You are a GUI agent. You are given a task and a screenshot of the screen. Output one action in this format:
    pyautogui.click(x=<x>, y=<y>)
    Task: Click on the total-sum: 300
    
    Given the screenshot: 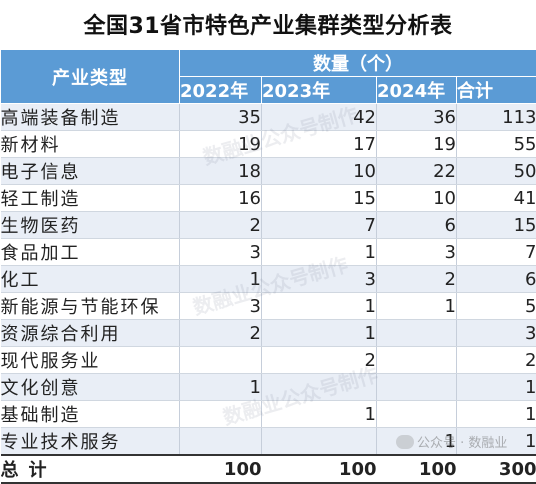 What is the action you would take?
    pyautogui.click(x=496, y=469)
    